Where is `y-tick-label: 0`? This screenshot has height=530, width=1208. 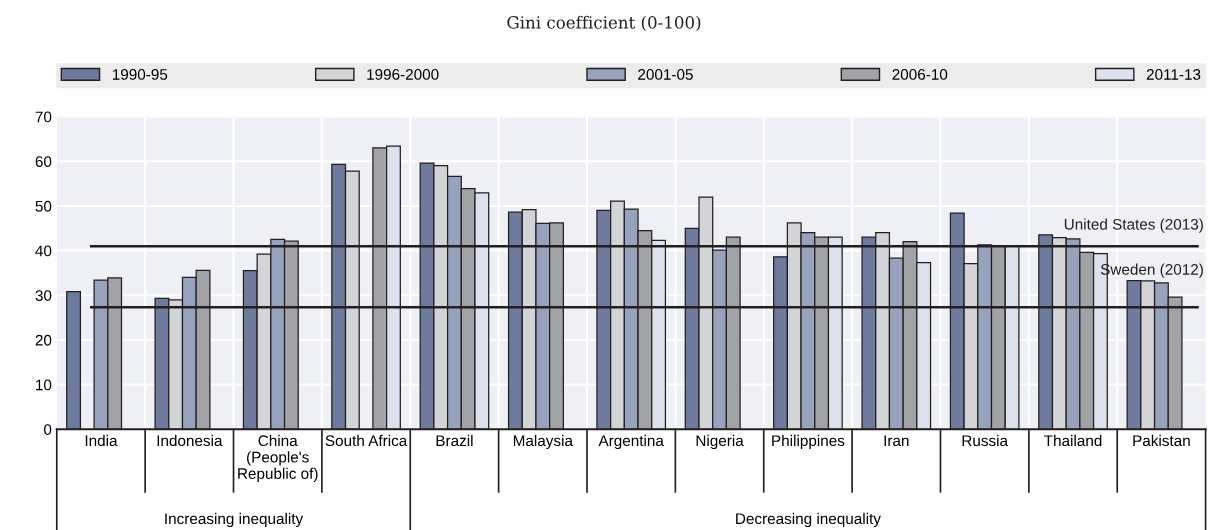 y-tick-label: 0 is located at coordinates (48, 429).